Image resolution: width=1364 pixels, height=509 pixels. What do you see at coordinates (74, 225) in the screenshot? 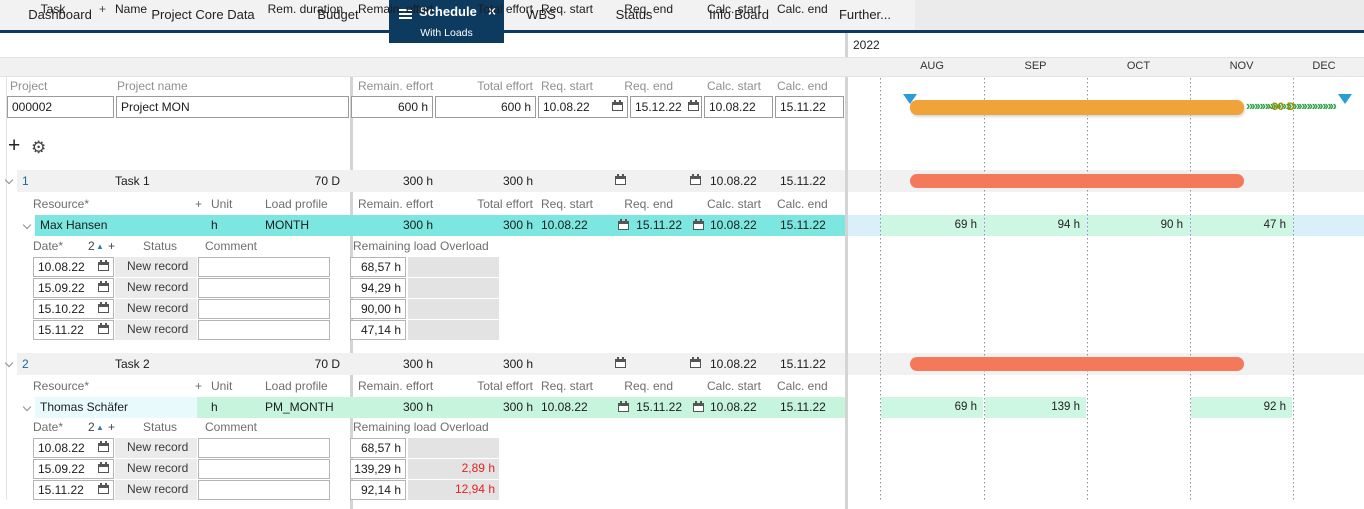
I see `resource-name: Max Hansen` at bounding box center [74, 225].